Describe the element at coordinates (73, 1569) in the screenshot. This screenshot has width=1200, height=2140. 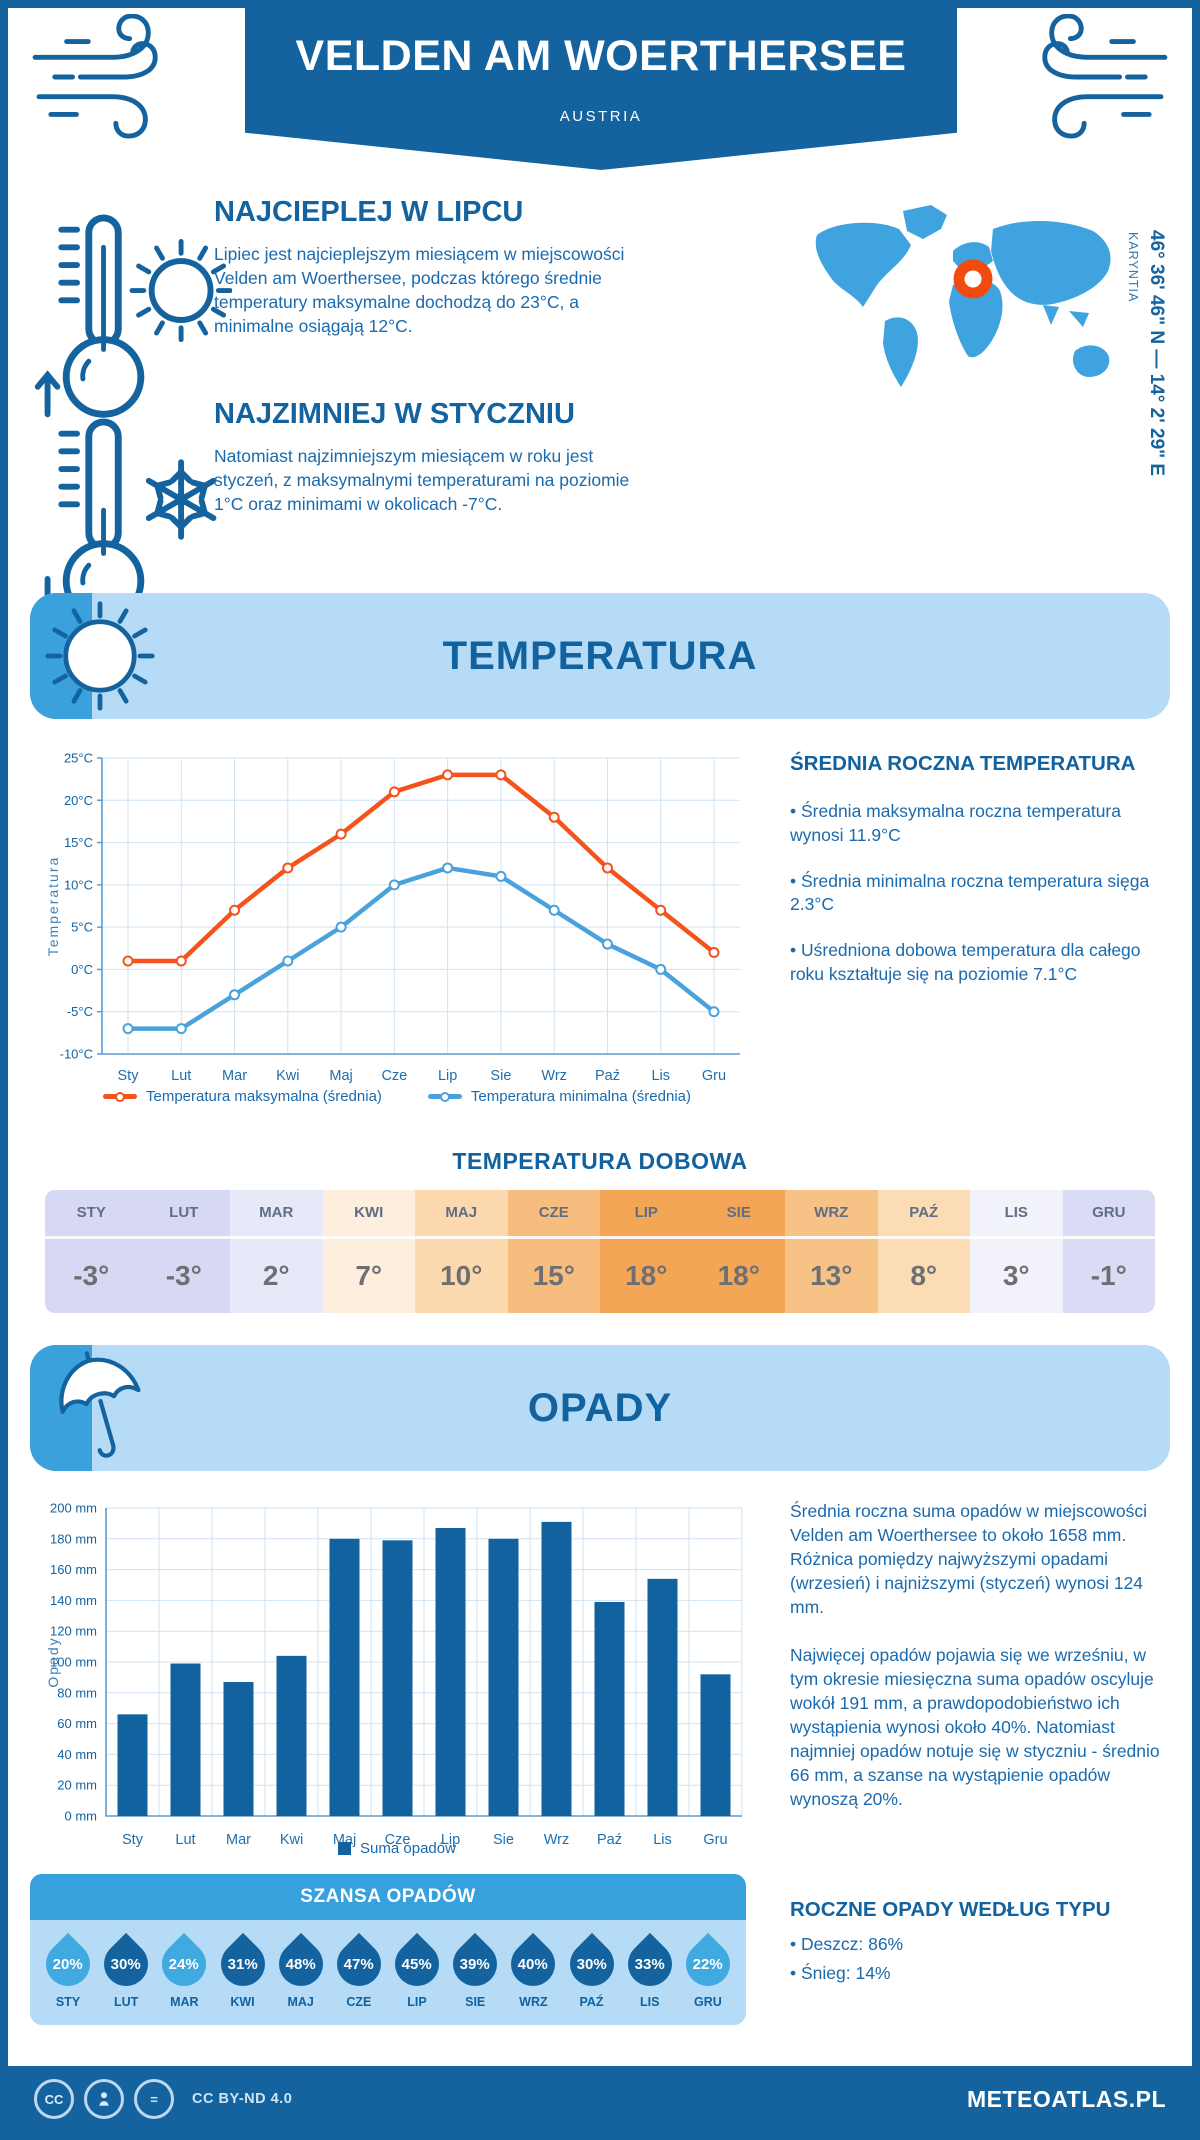
I see `svg-text: 160 mm` at that location.